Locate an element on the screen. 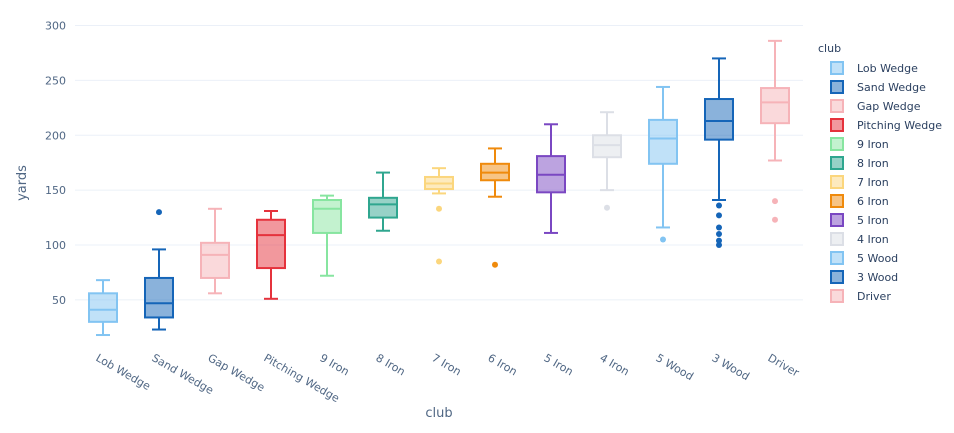 The width and height of the screenshot is (954, 433). x-tick-label: Sand Wedge is located at coordinates (183, 374).